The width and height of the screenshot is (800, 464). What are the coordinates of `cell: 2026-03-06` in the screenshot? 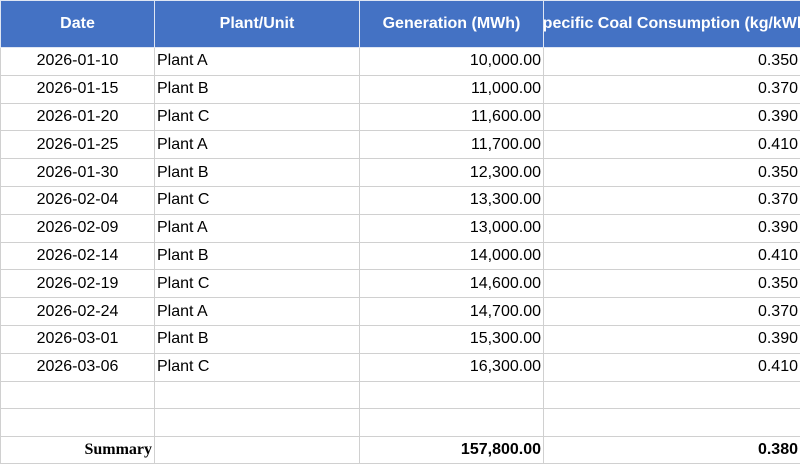 It's located at (77, 367).